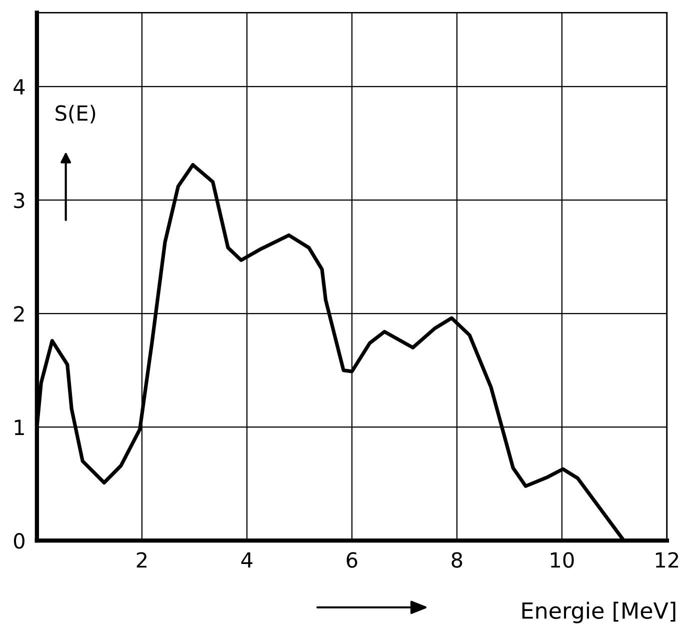 The height and width of the screenshot is (636, 684). What do you see at coordinates (562, 560) in the screenshot?
I see `x-tick-label: 10` at bounding box center [562, 560].